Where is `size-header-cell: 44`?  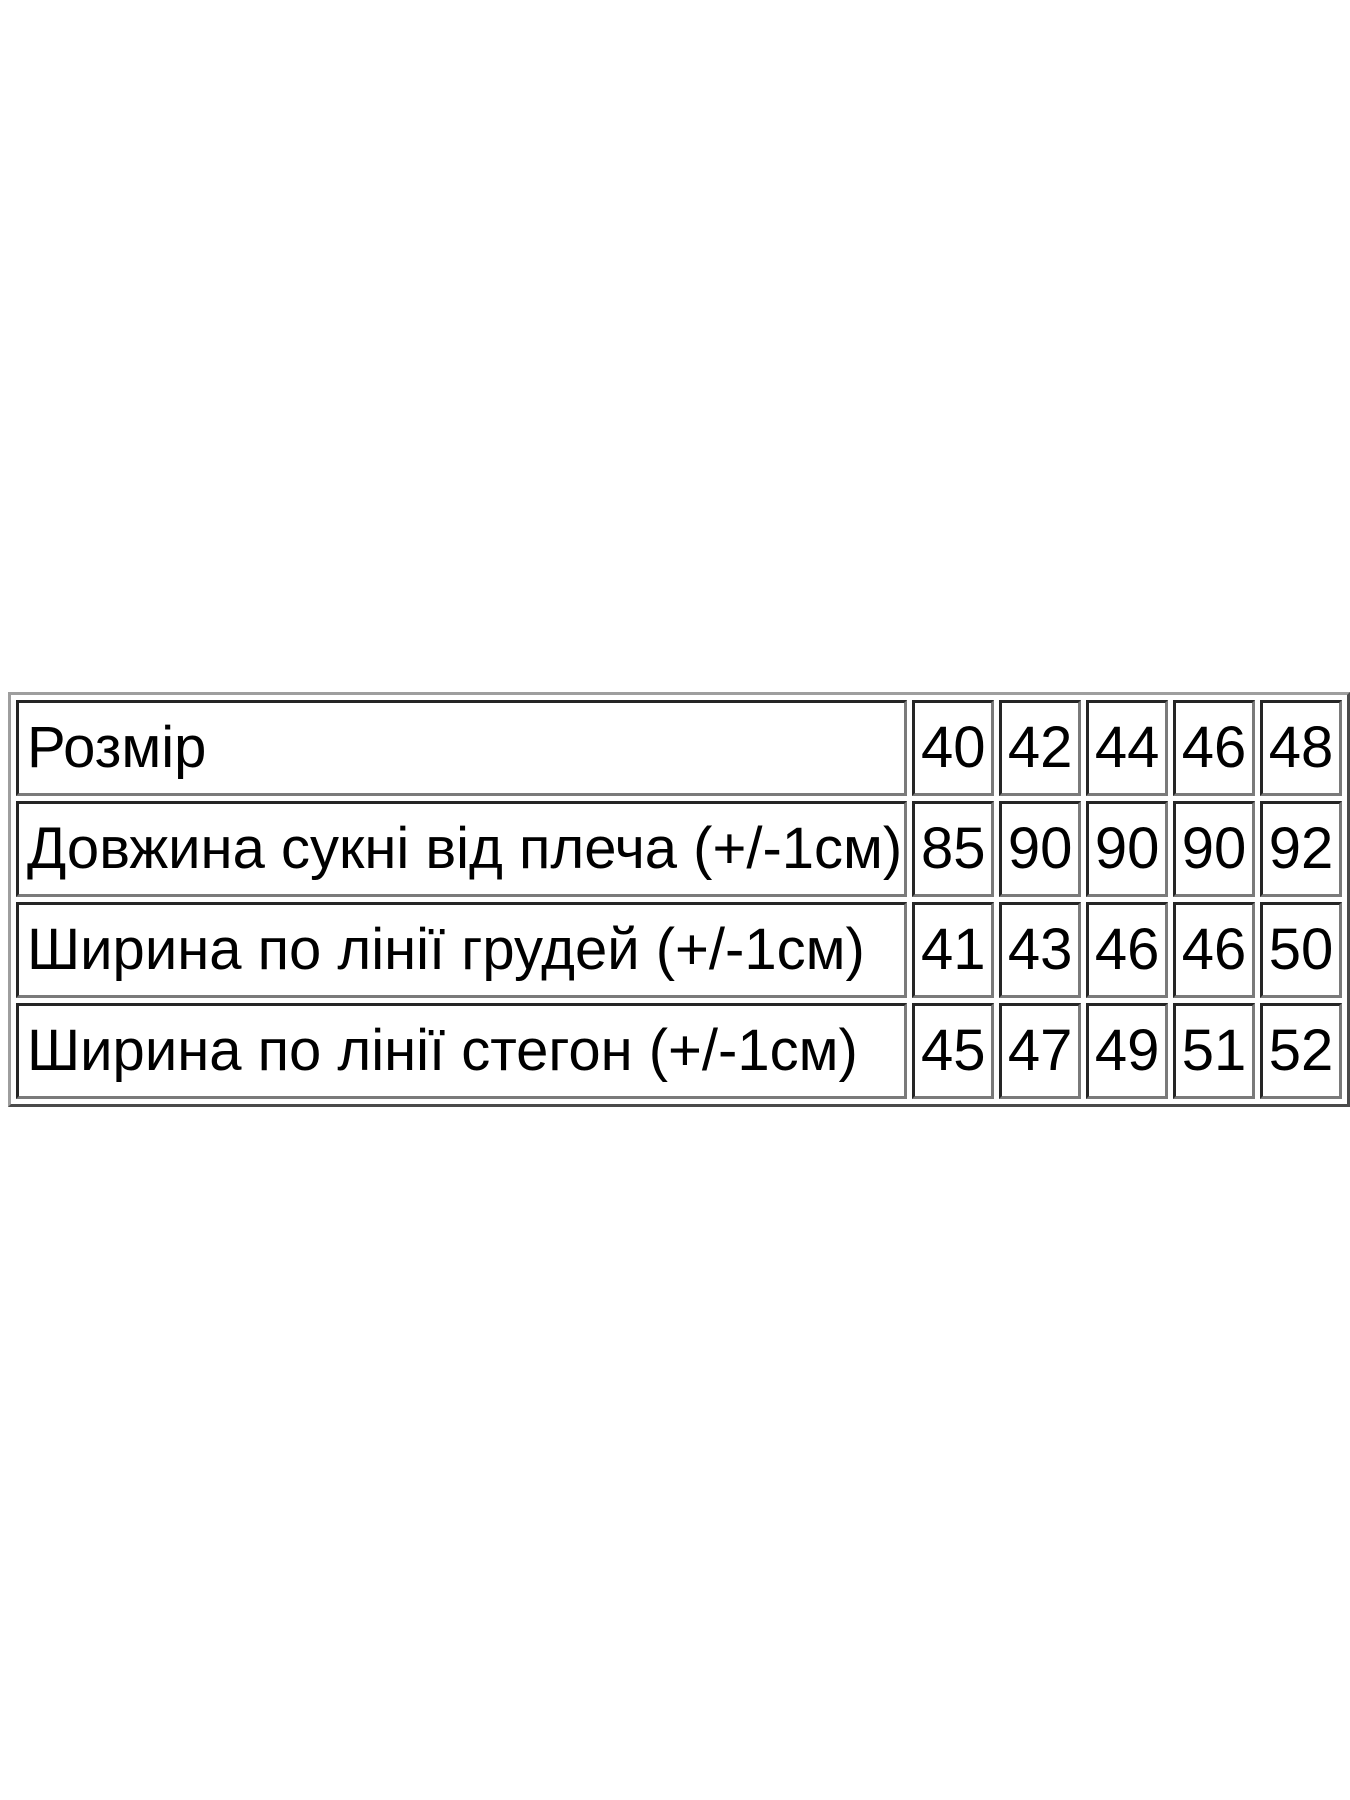 size-header-cell: 44 is located at coordinates (1127, 748).